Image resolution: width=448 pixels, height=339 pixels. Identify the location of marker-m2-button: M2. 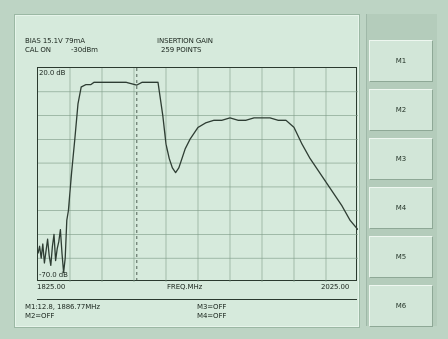
(401, 110).